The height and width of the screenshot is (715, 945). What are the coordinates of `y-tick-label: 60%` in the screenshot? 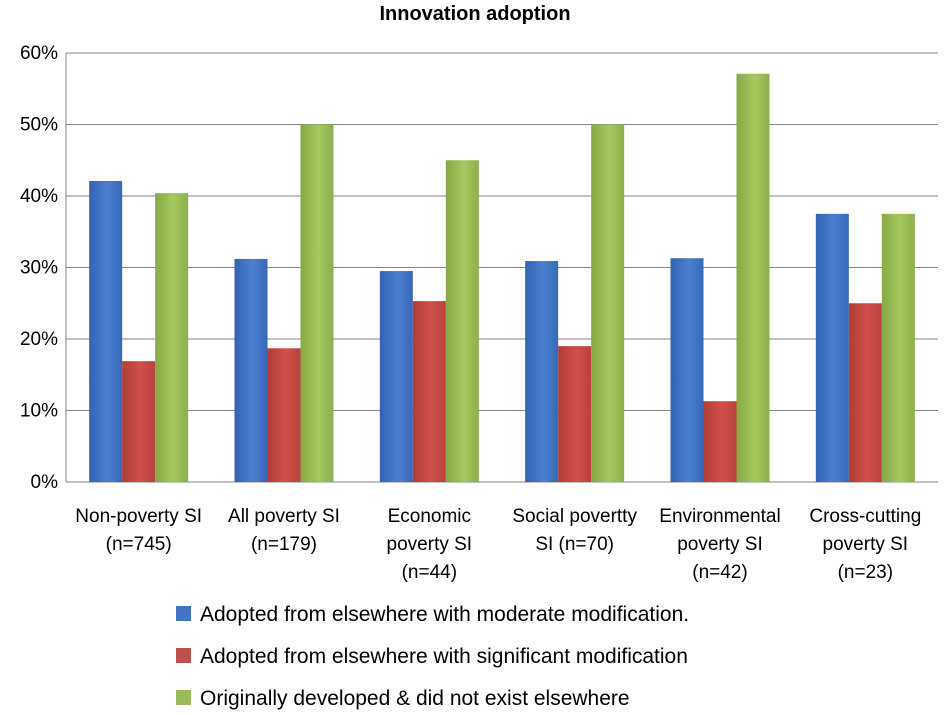 It's located at (39, 53).